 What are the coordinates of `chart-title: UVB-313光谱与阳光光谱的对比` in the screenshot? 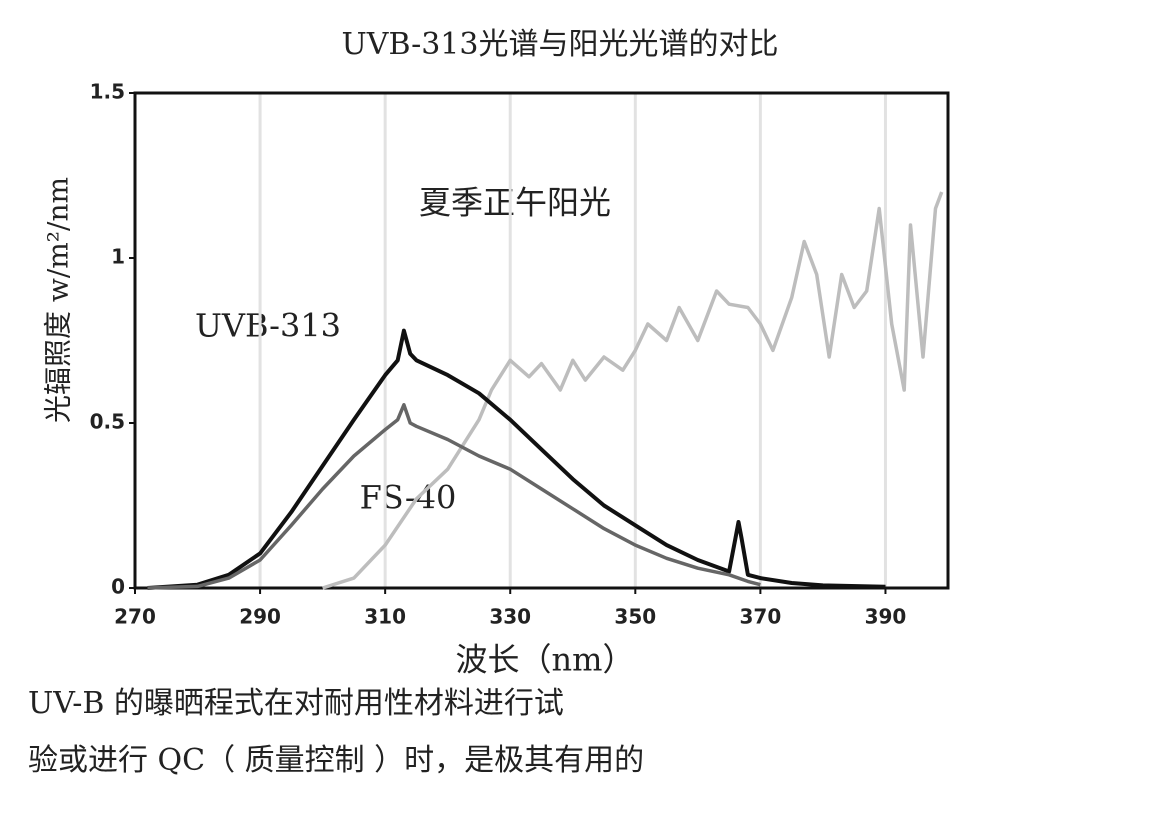 It's located at (560, 44).